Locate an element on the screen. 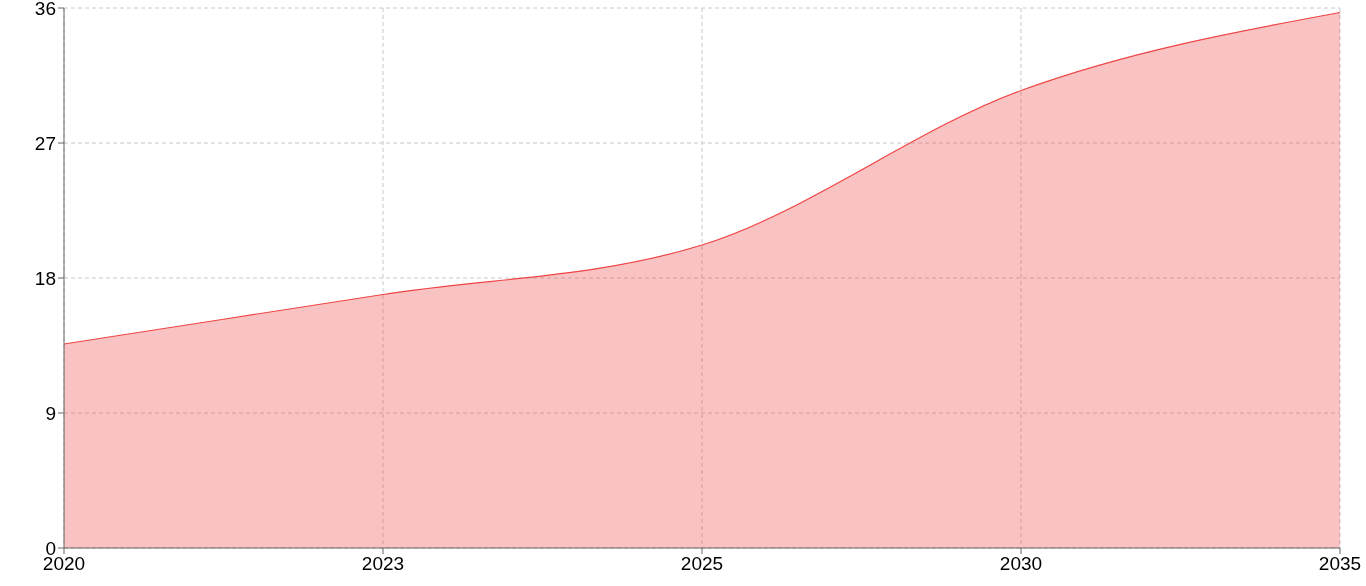  x-tick-label: 2030 is located at coordinates (1021, 563).